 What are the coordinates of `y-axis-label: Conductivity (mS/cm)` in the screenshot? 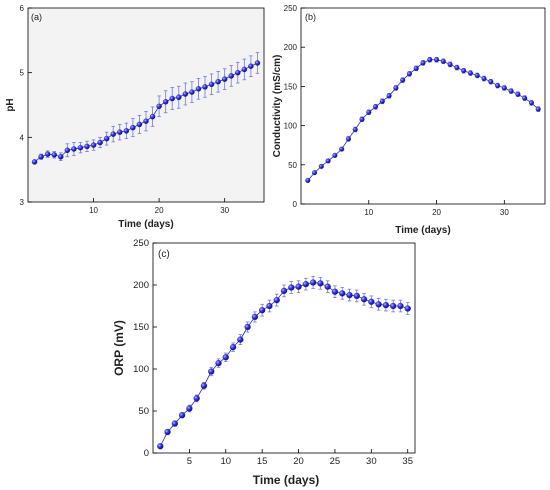 It's located at (277, 106).